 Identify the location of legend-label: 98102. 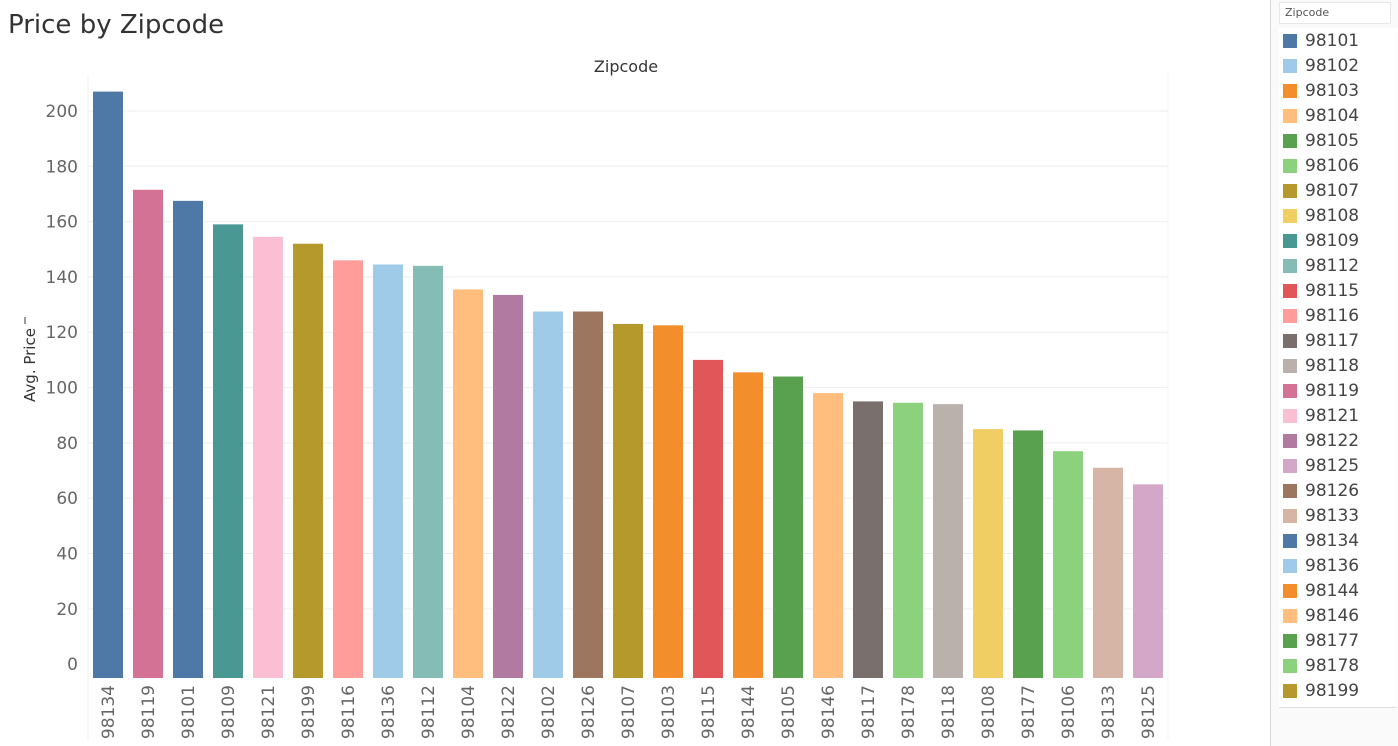
(1332, 65).